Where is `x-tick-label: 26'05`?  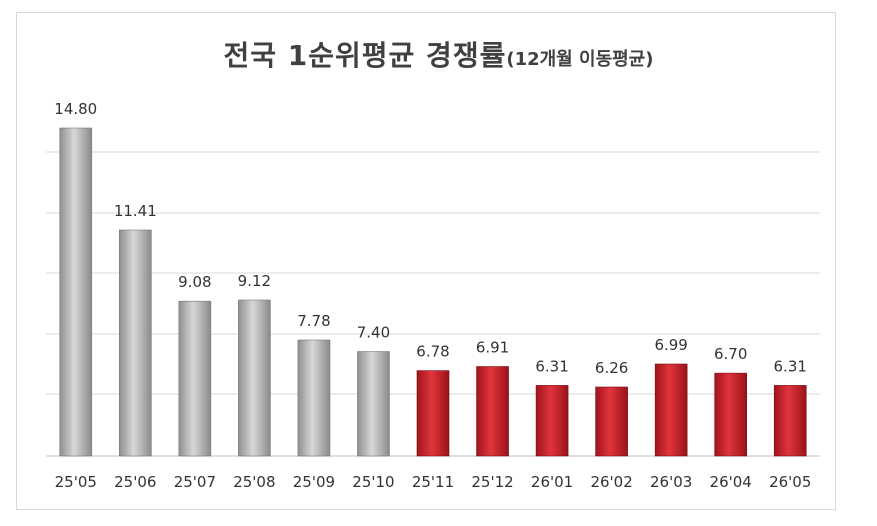
x-tick-label: 26'05 is located at coordinates (790, 482).